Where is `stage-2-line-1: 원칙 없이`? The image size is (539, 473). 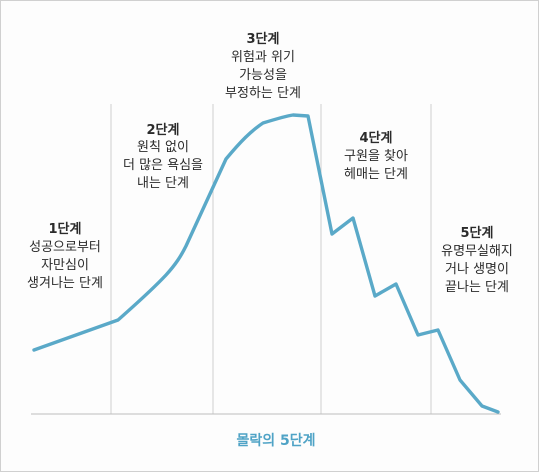
stage-2-line-1: 원칙 없이 is located at coordinates (163, 147).